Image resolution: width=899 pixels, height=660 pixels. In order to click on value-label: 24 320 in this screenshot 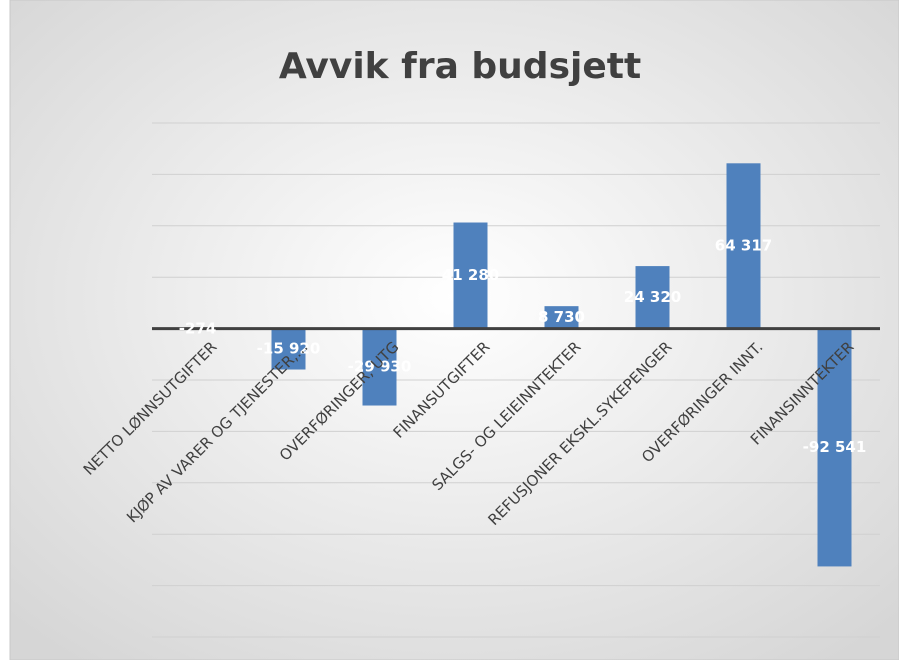, I will do `click(652, 297)`.